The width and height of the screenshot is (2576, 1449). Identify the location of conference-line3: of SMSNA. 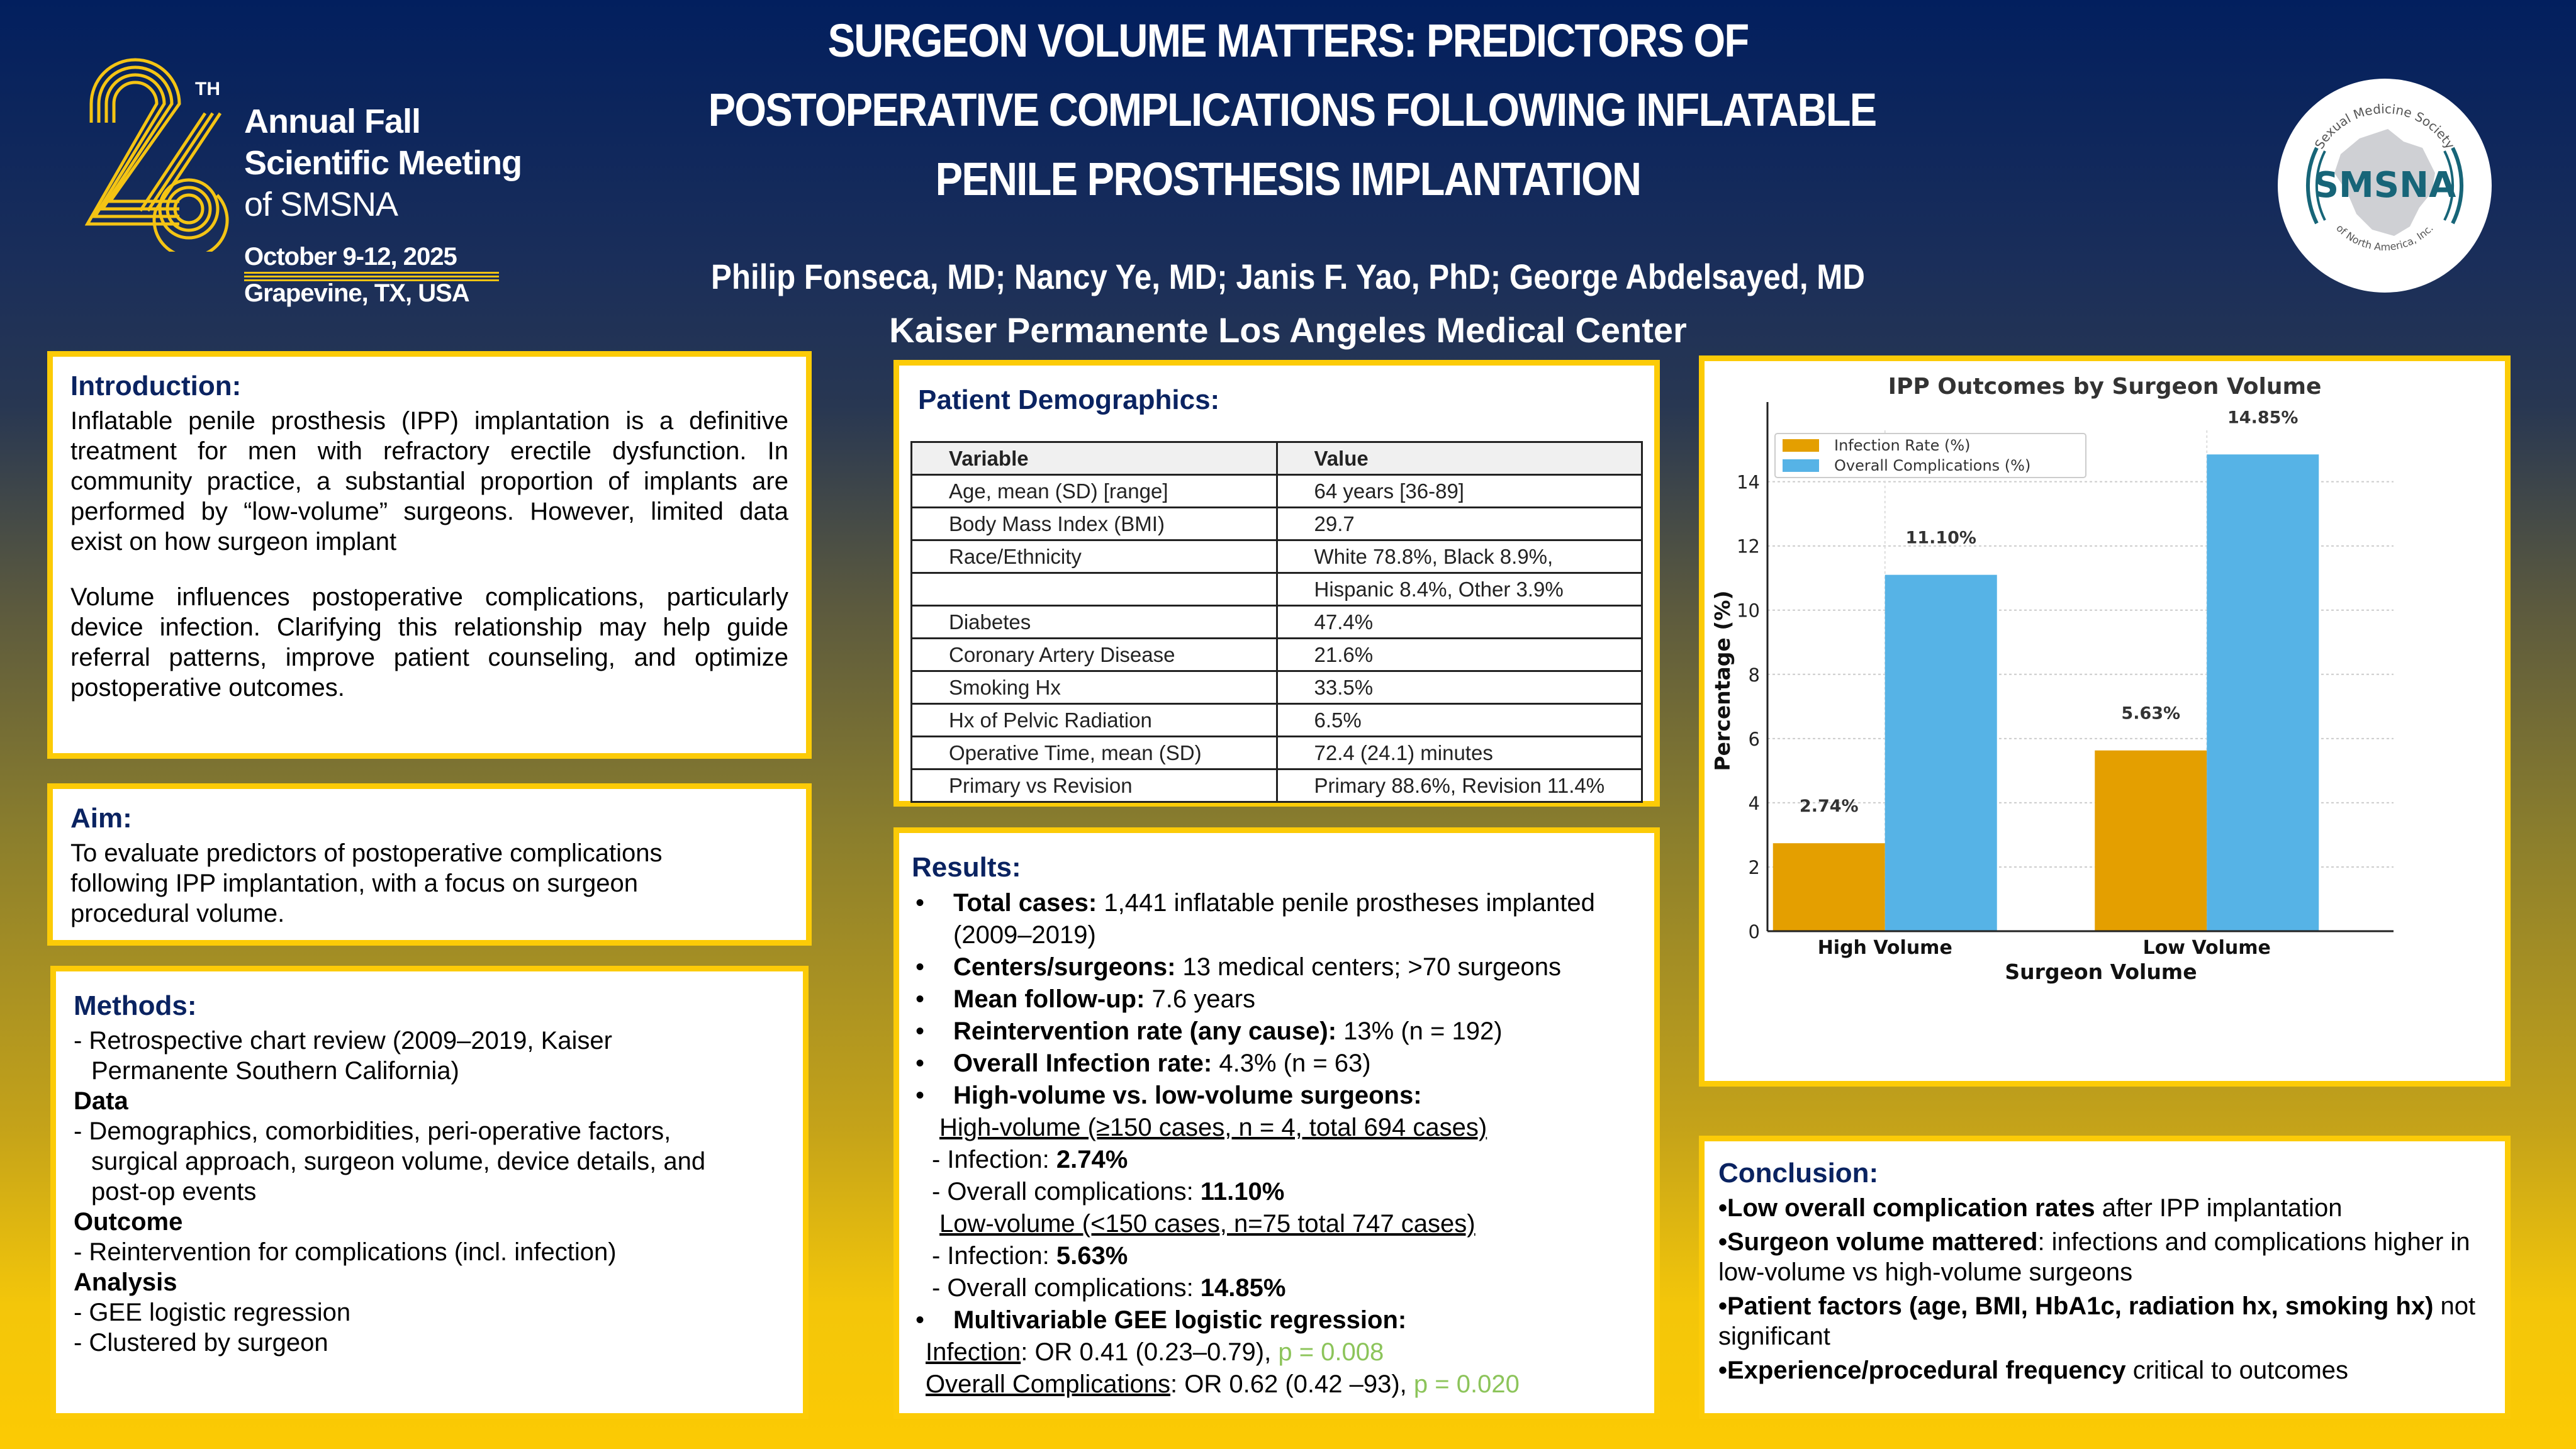
(321, 204).